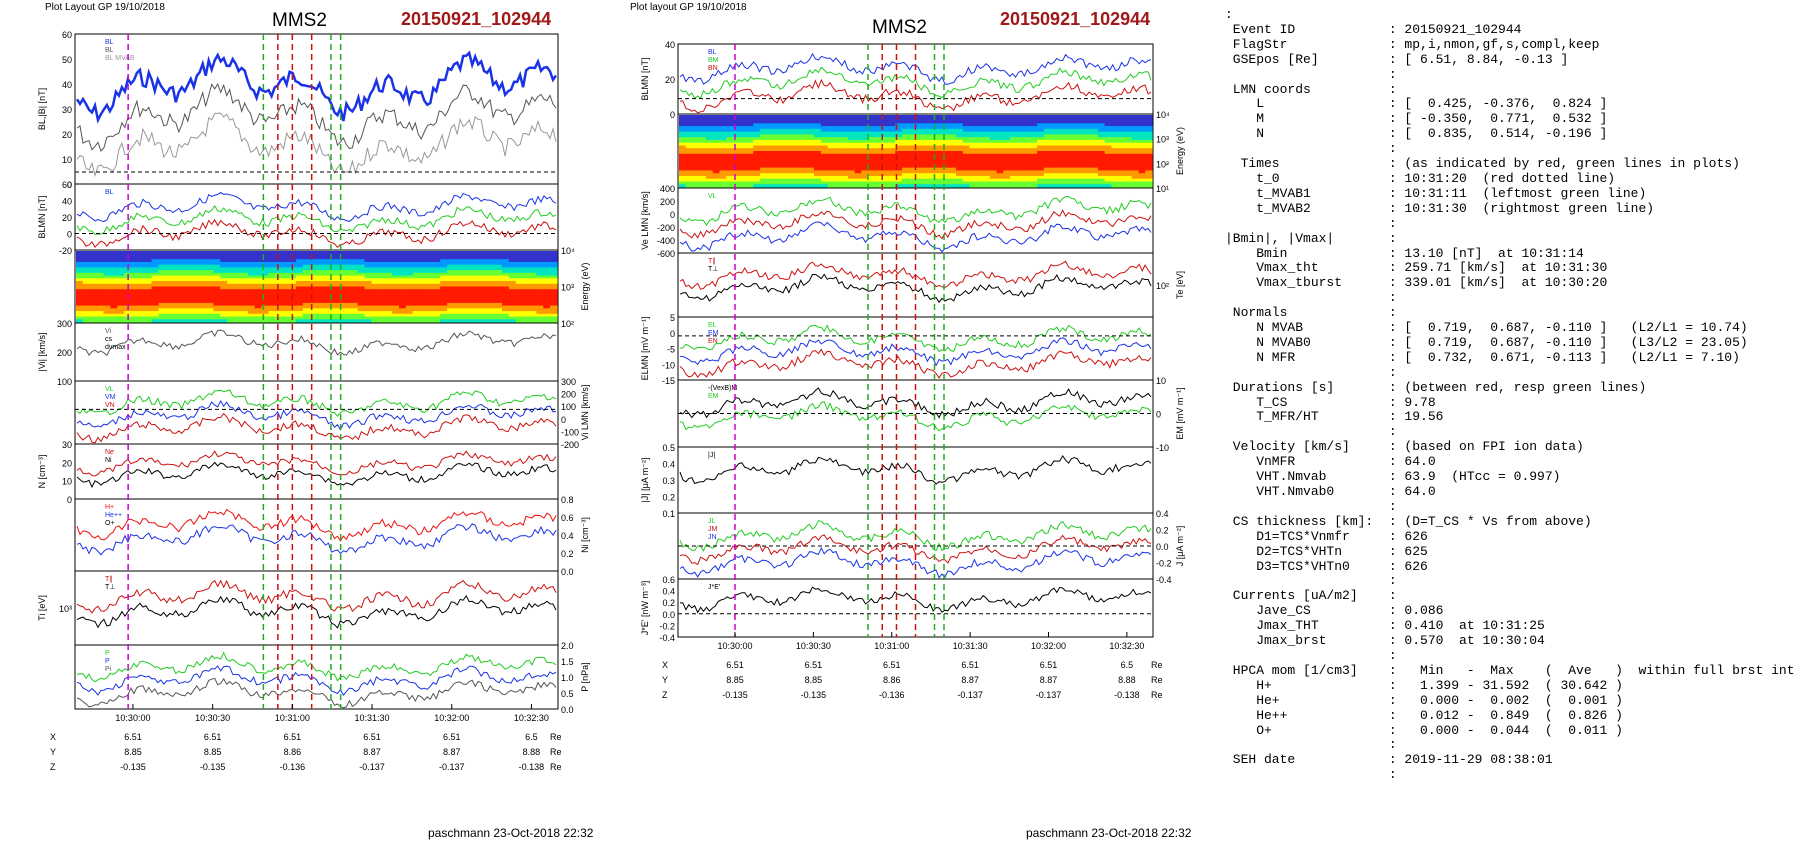 The height and width of the screenshot is (841, 1804). I want to click on mid-ytick-label: 0.5, so click(668, 448).